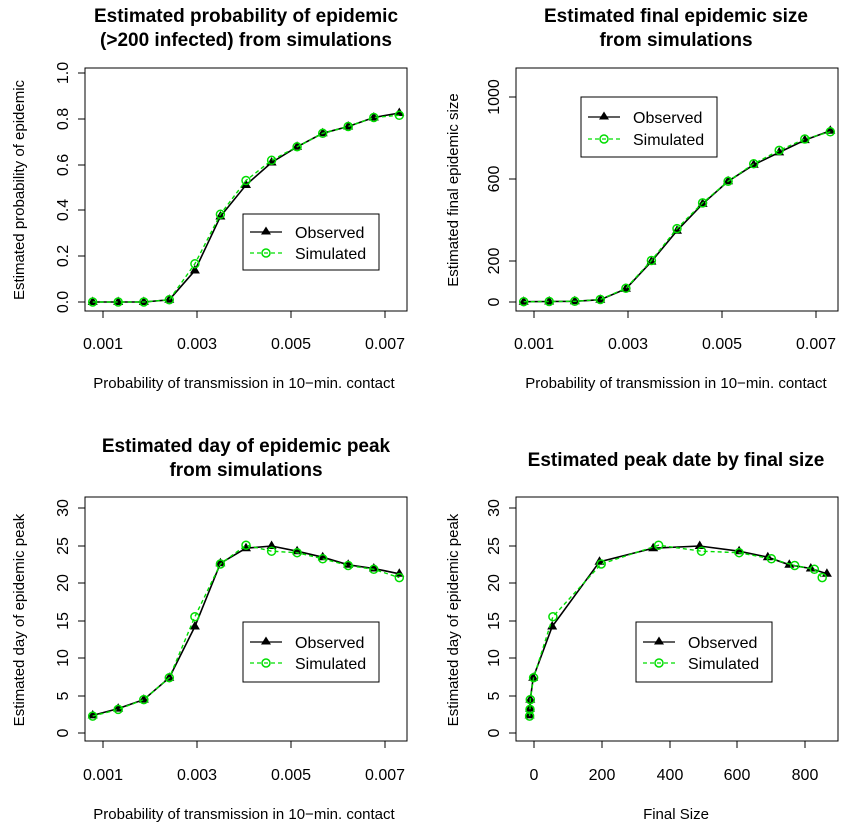 The image size is (851, 829). I want to click on x-tick-label: 200, so click(602, 775).